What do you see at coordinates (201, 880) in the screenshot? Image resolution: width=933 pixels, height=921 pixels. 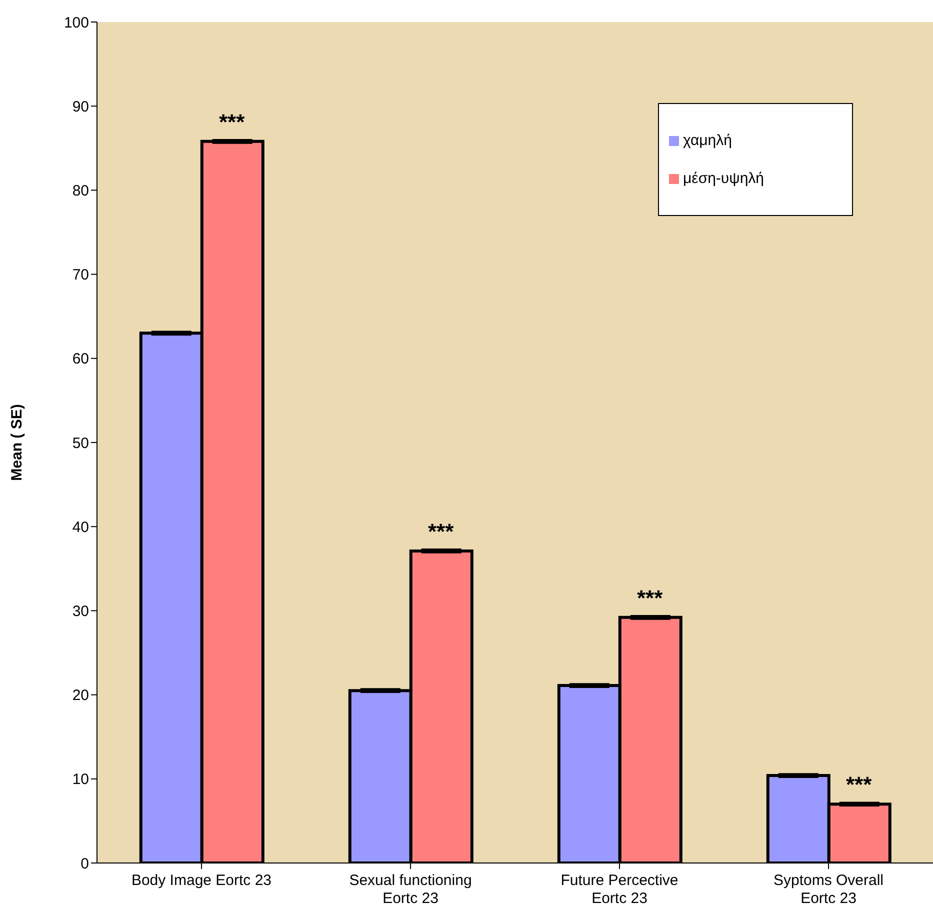 I see `x-tick-label: Body Image Eortc 23` at bounding box center [201, 880].